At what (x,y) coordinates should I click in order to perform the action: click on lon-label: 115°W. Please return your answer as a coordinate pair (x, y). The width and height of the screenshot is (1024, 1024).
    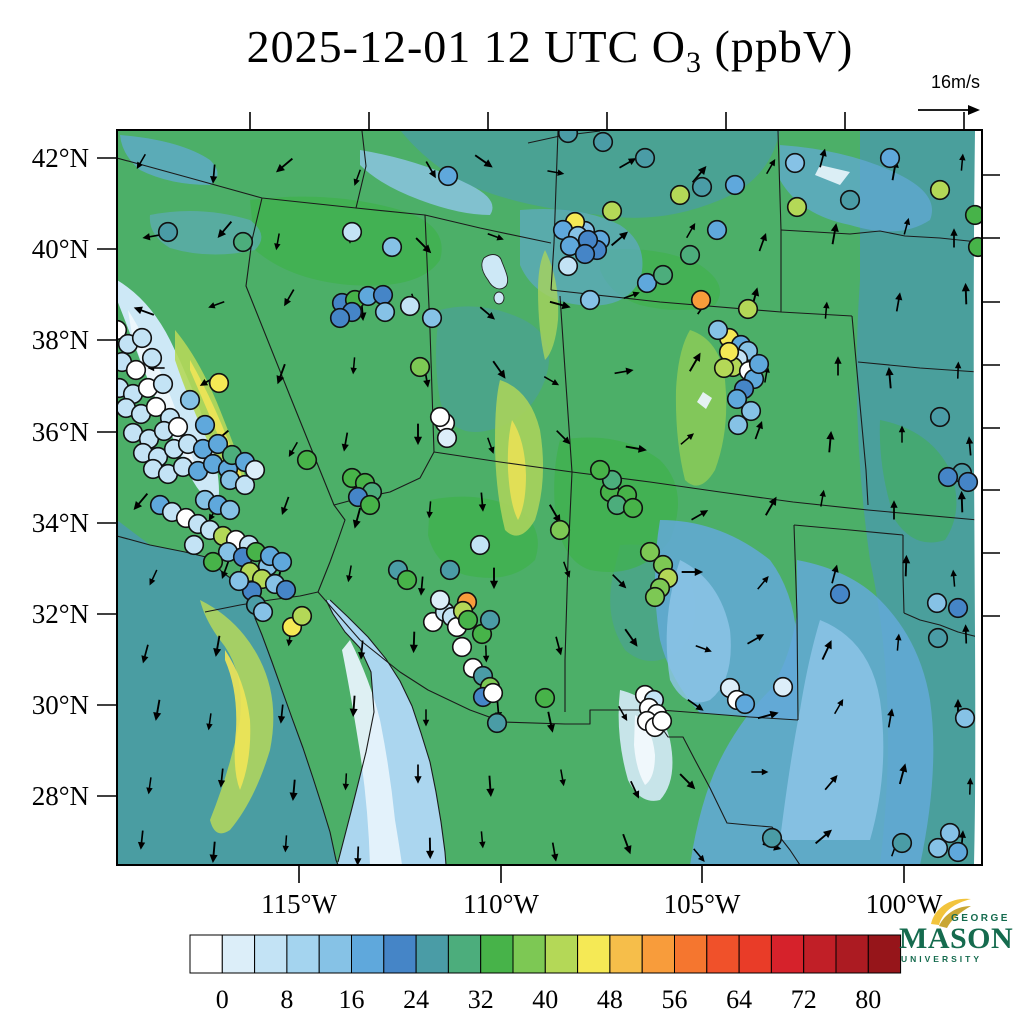
    Looking at the image, I should click on (299, 904).